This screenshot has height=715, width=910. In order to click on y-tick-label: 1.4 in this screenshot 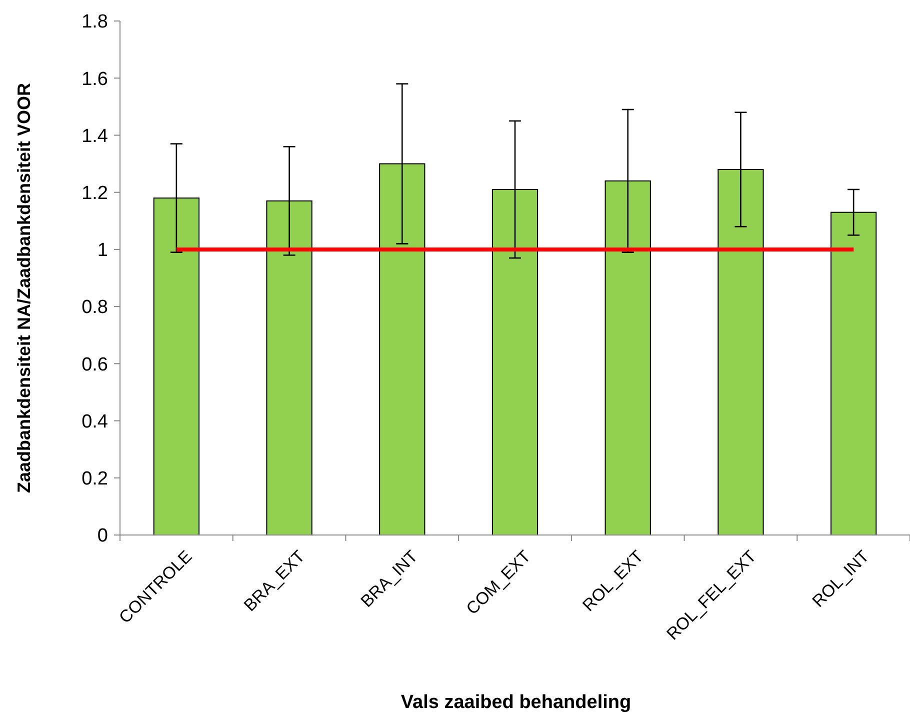, I will do `click(95, 136)`.